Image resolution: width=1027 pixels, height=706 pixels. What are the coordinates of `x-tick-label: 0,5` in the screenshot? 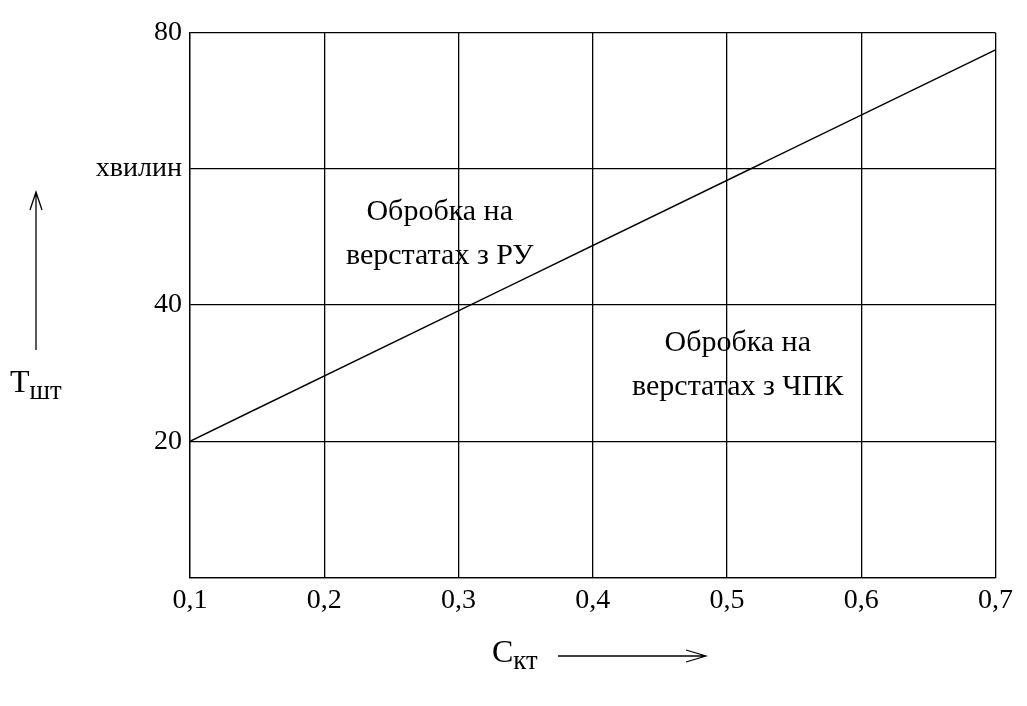 It's located at (727, 598).